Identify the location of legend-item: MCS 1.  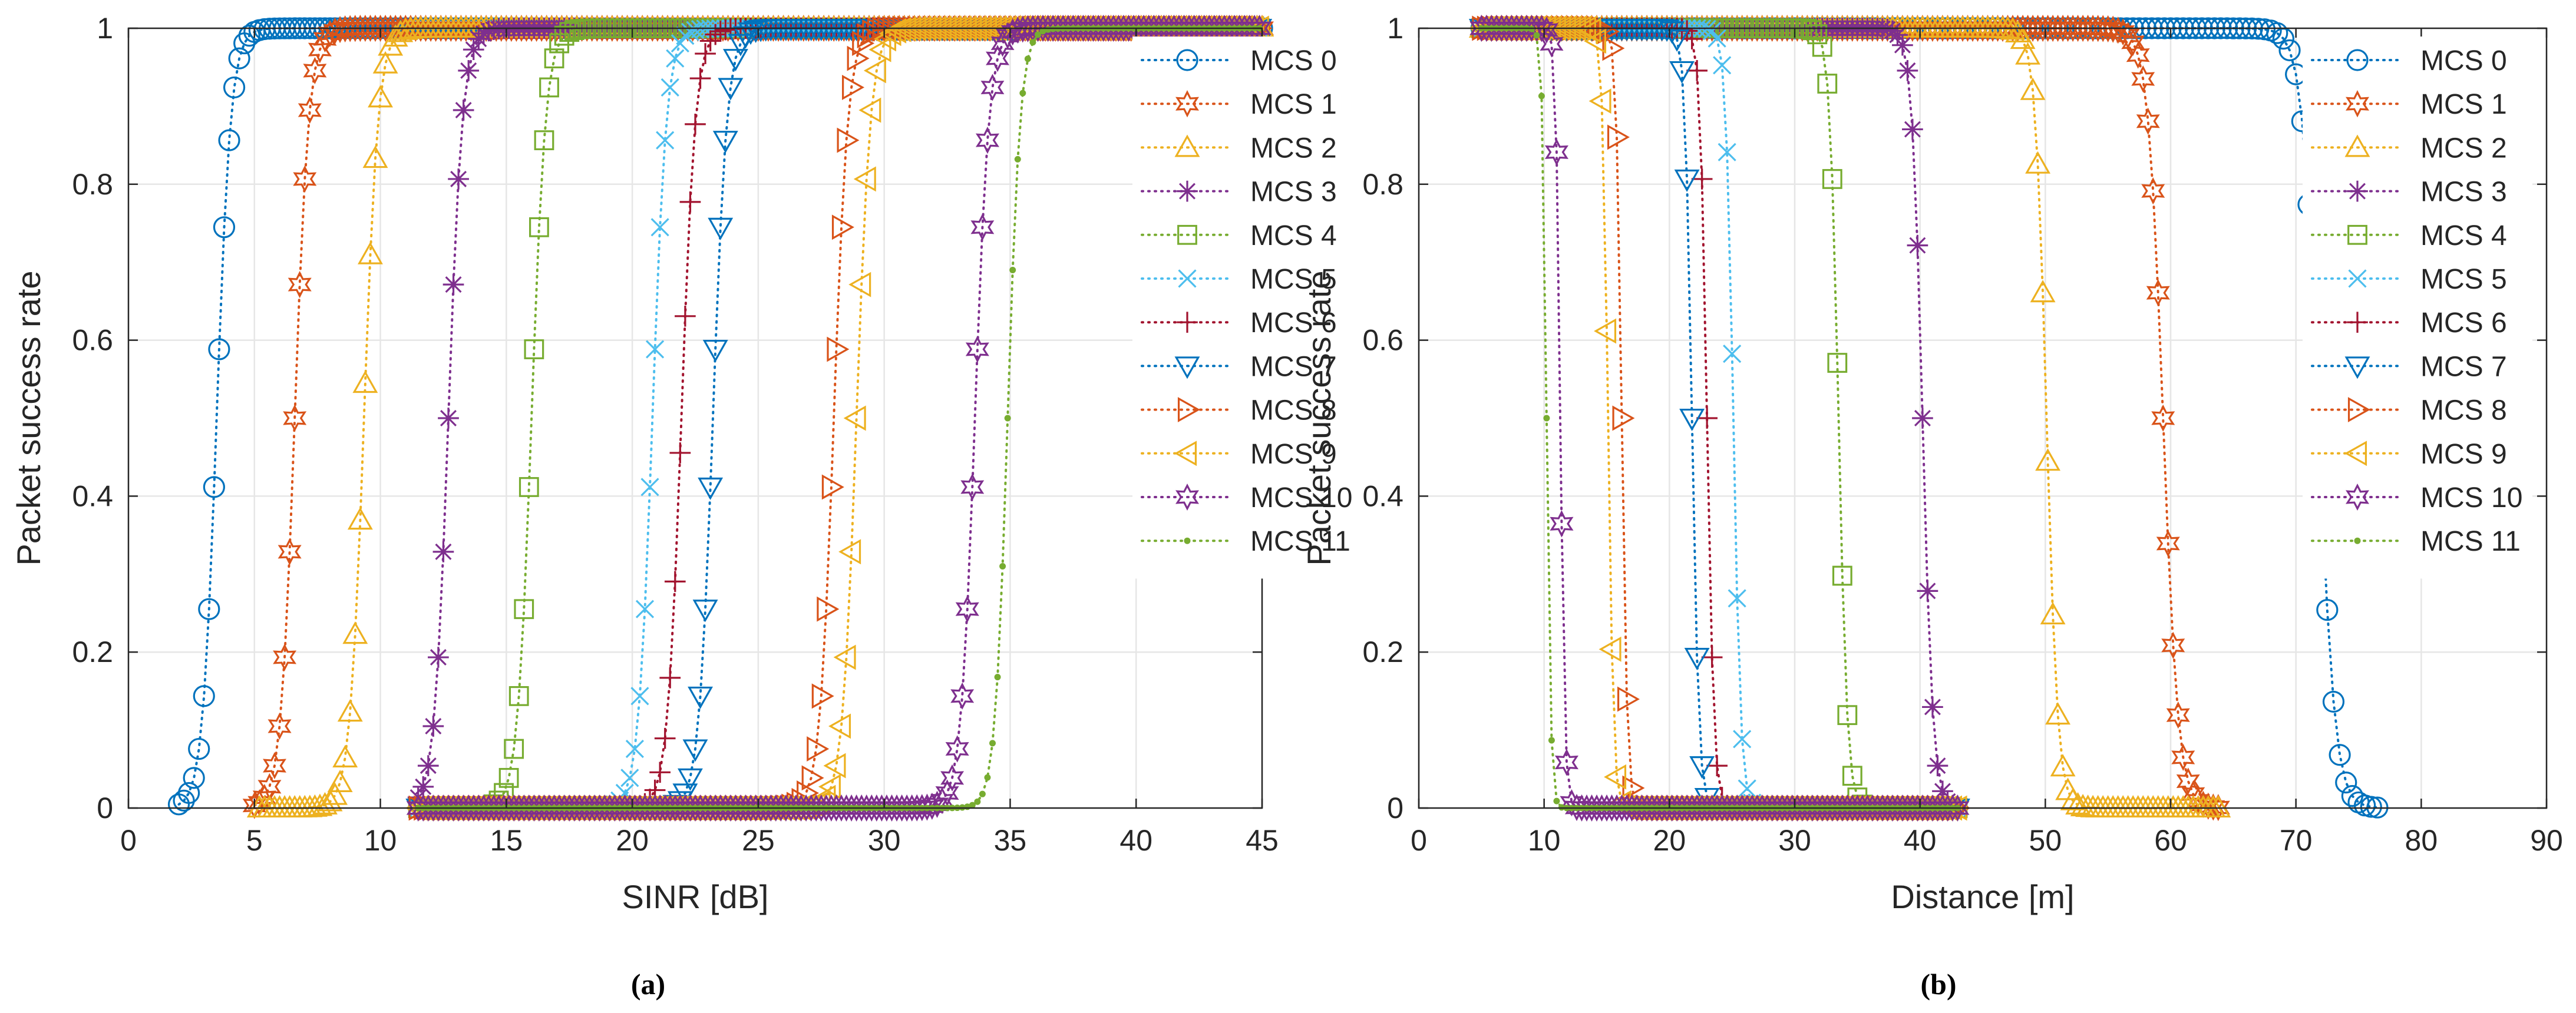
(1239, 104).